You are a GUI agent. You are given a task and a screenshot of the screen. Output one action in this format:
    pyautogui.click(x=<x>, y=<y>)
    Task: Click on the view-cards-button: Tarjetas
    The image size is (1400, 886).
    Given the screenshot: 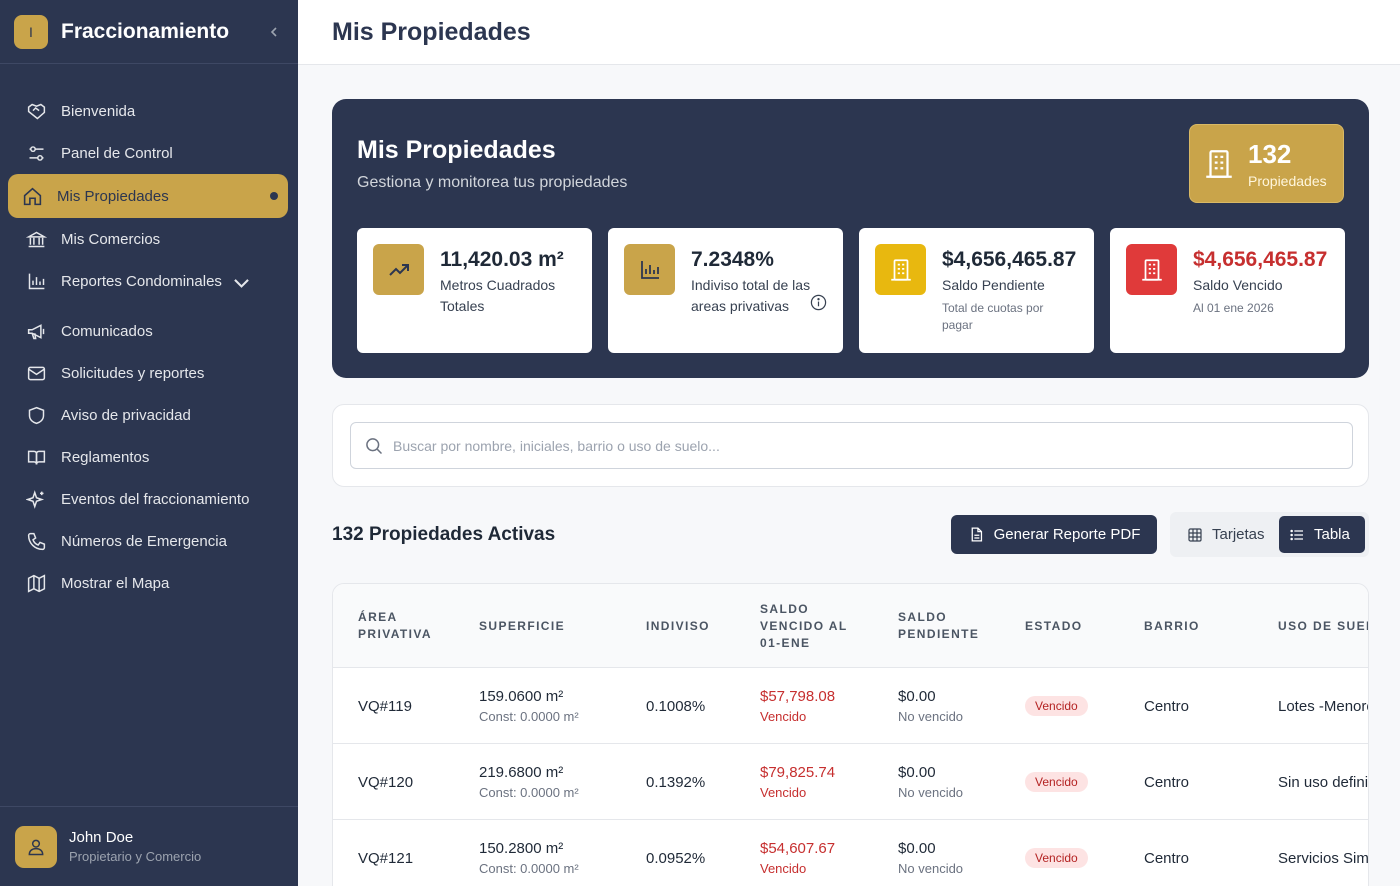 What is the action you would take?
    pyautogui.click(x=1226, y=534)
    